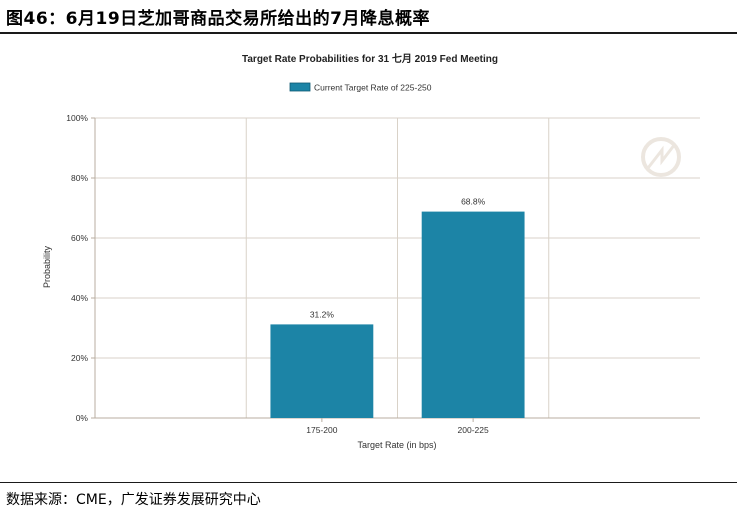 Image resolution: width=737 pixels, height=516 pixels. Describe the element at coordinates (396, 445) in the screenshot. I see `x-axis-label: Target Rate (in bps)` at that location.